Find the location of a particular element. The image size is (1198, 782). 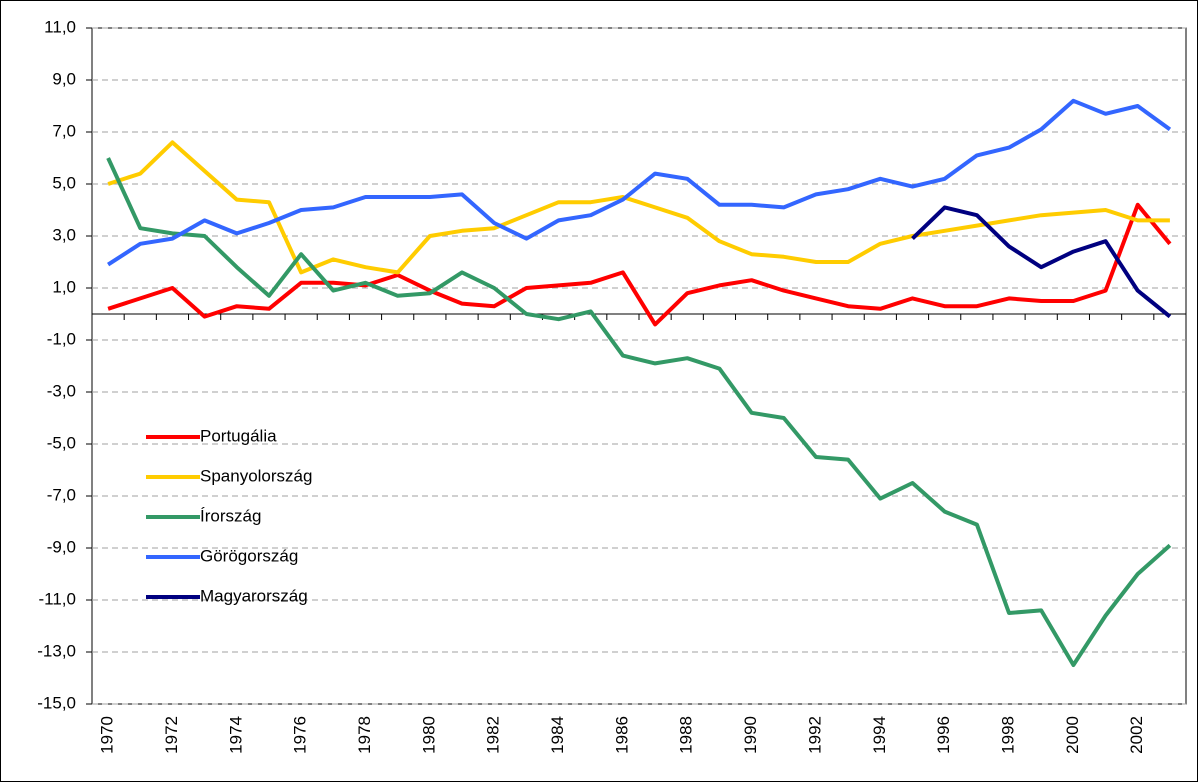

y-tick-label: 3,0 is located at coordinates (64, 234).